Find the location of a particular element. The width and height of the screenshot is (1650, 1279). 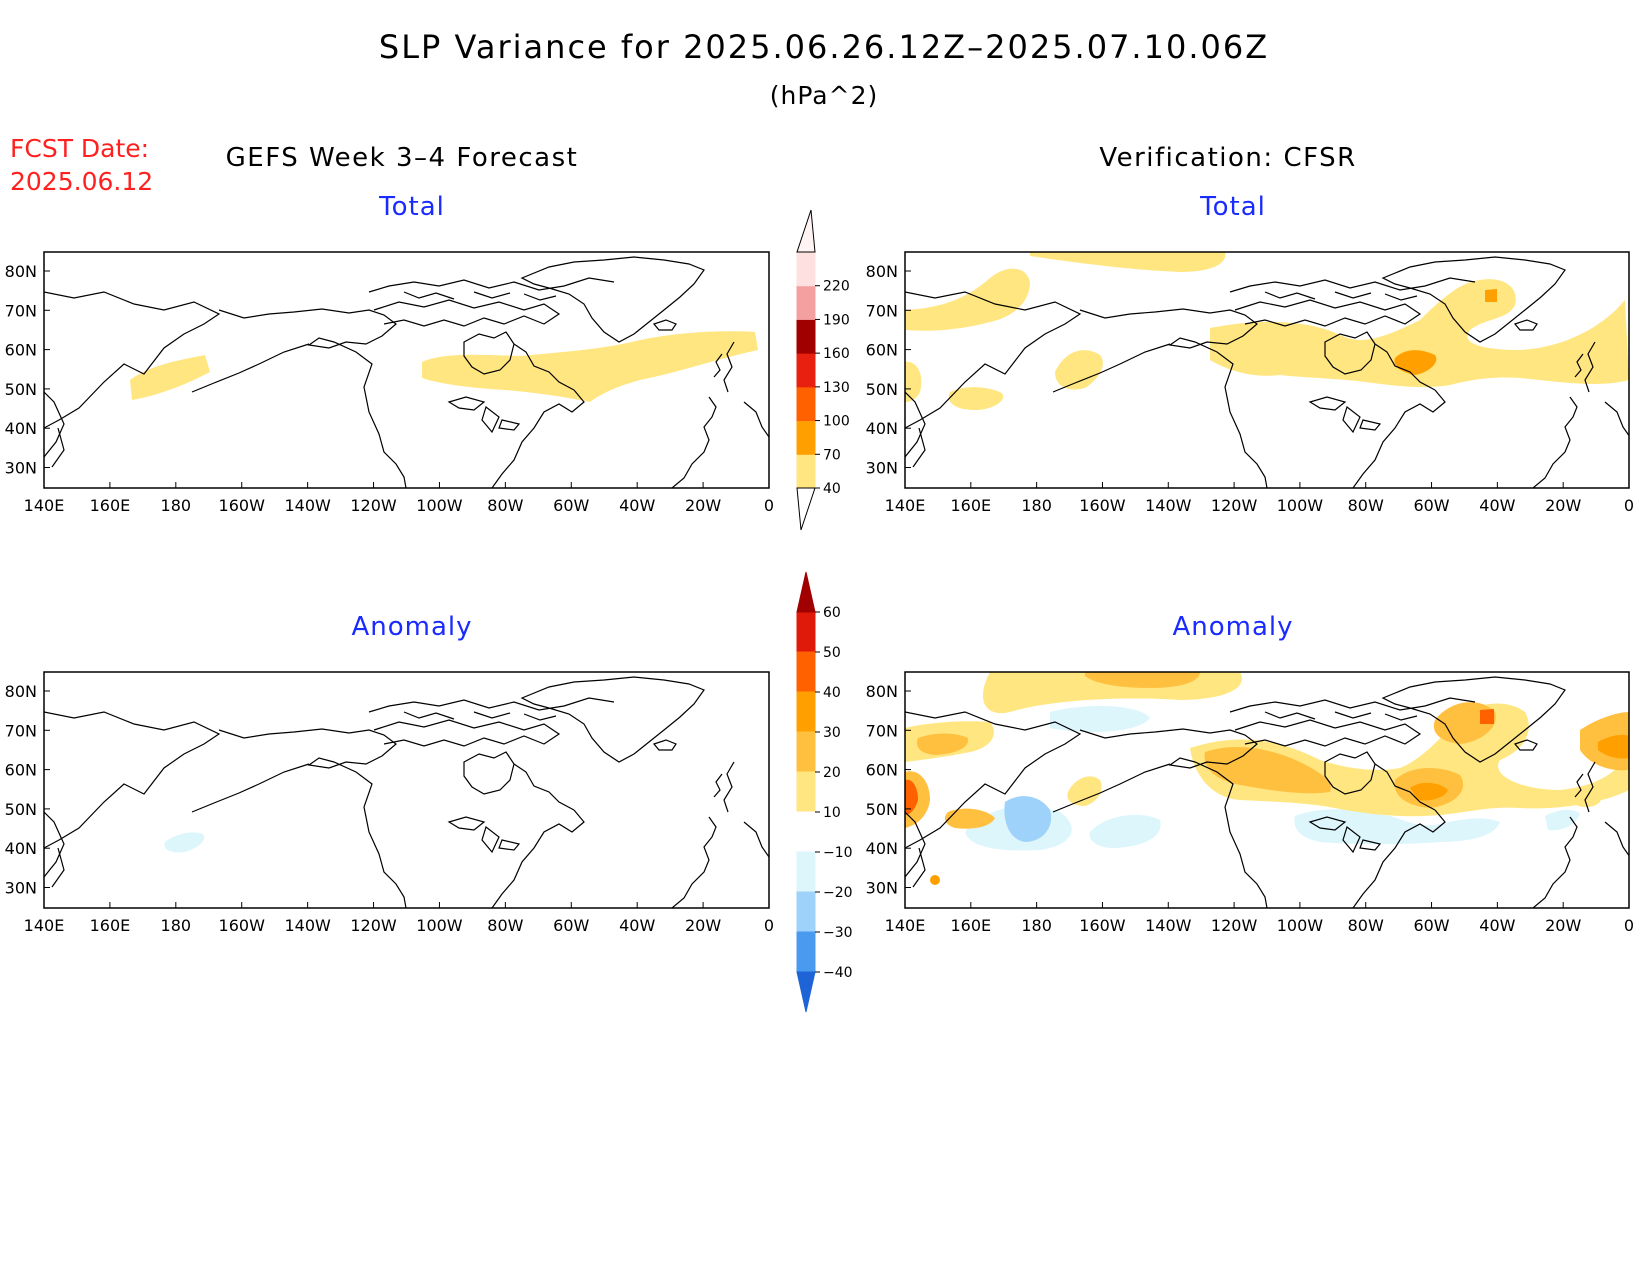

map-forecast-anomaly is located at coordinates (406, 790).